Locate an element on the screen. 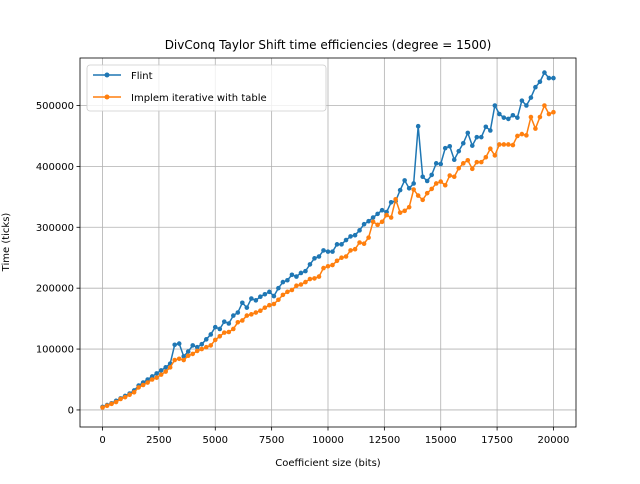 The height and width of the screenshot is (484, 640). x-tick-label: 10000 is located at coordinates (328, 440).